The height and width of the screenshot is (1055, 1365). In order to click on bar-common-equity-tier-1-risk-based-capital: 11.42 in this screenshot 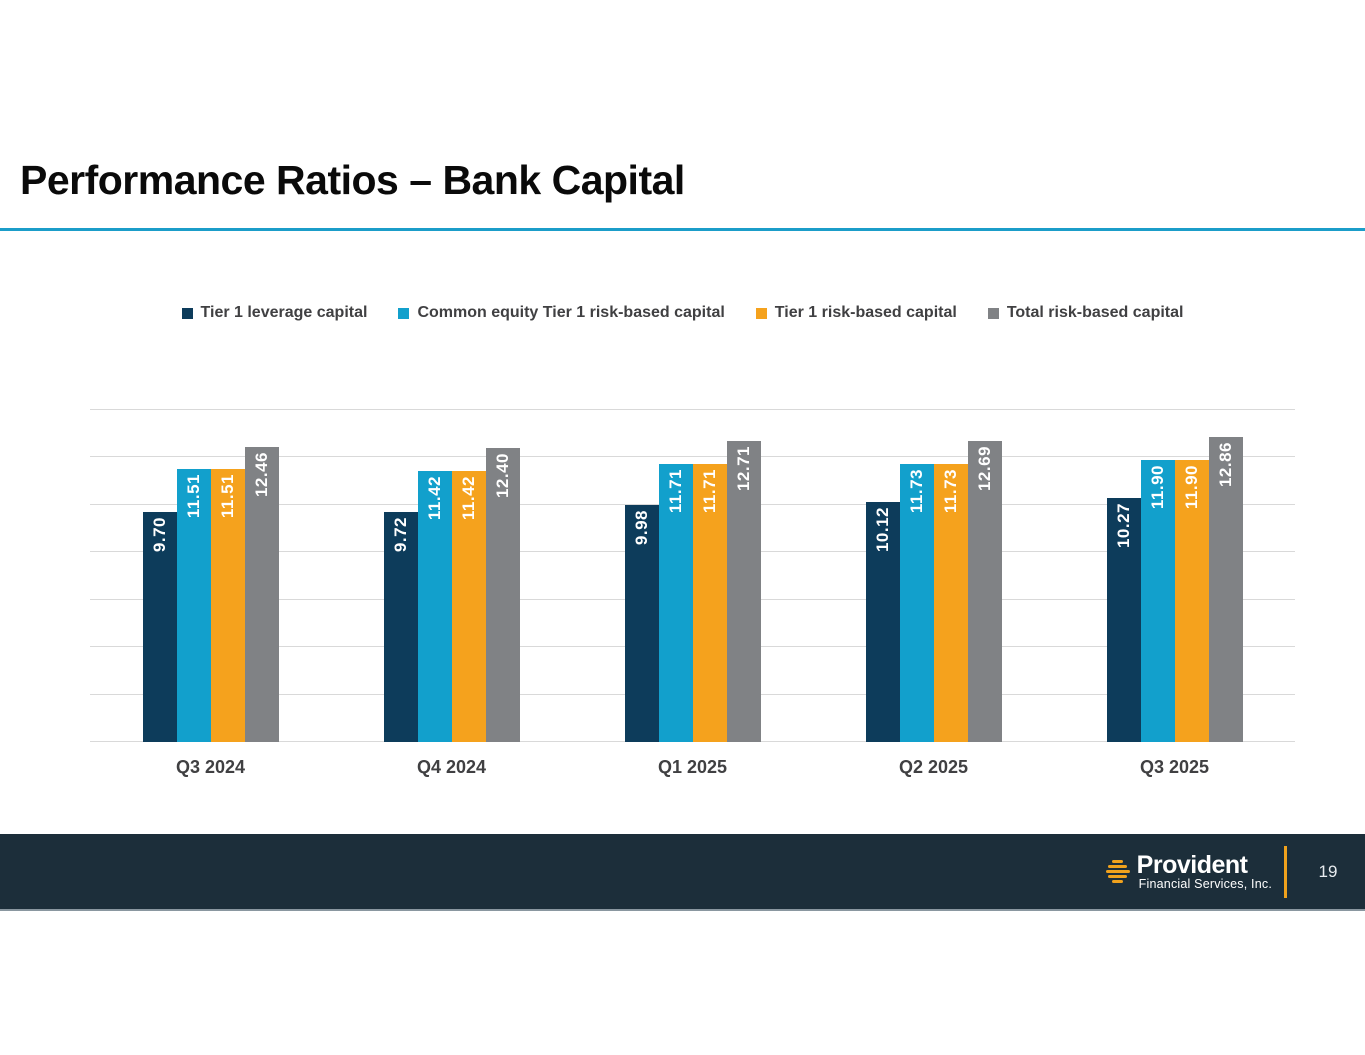, I will do `click(434, 606)`.